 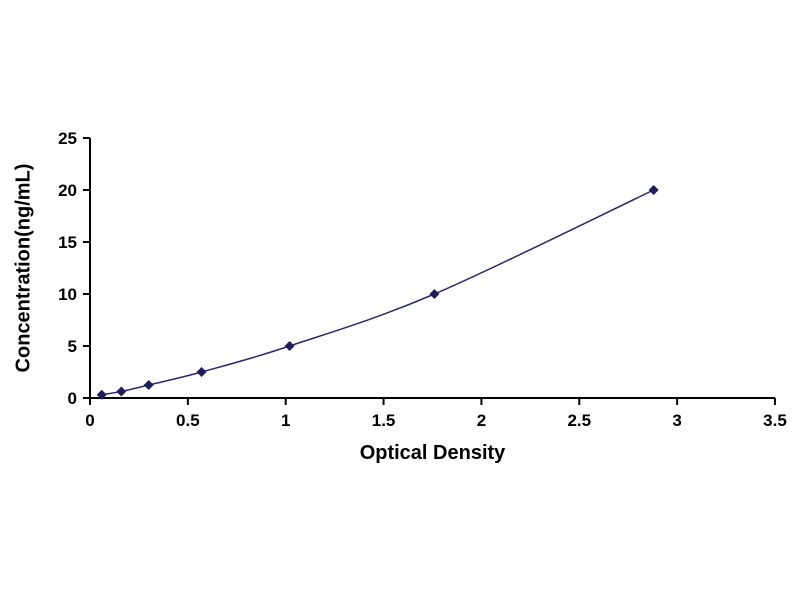 I want to click on svg-text: 5, so click(x=72, y=346).